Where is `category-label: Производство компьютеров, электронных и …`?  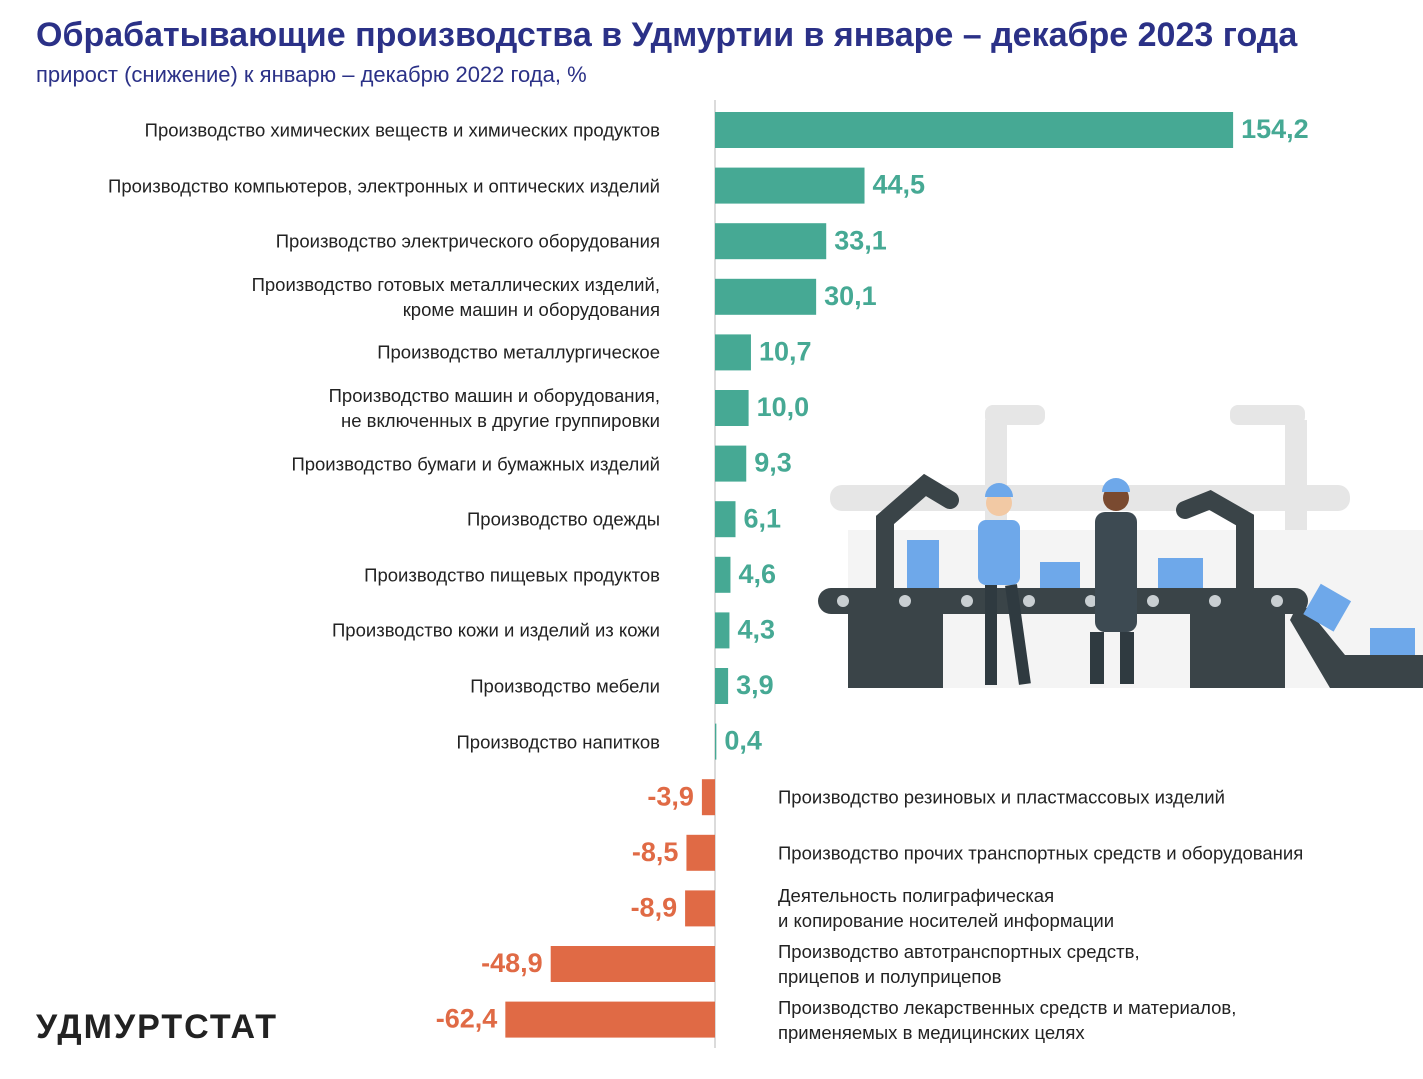 category-label: Производство компьютеров, электронных и … is located at coordinates (384, 186).